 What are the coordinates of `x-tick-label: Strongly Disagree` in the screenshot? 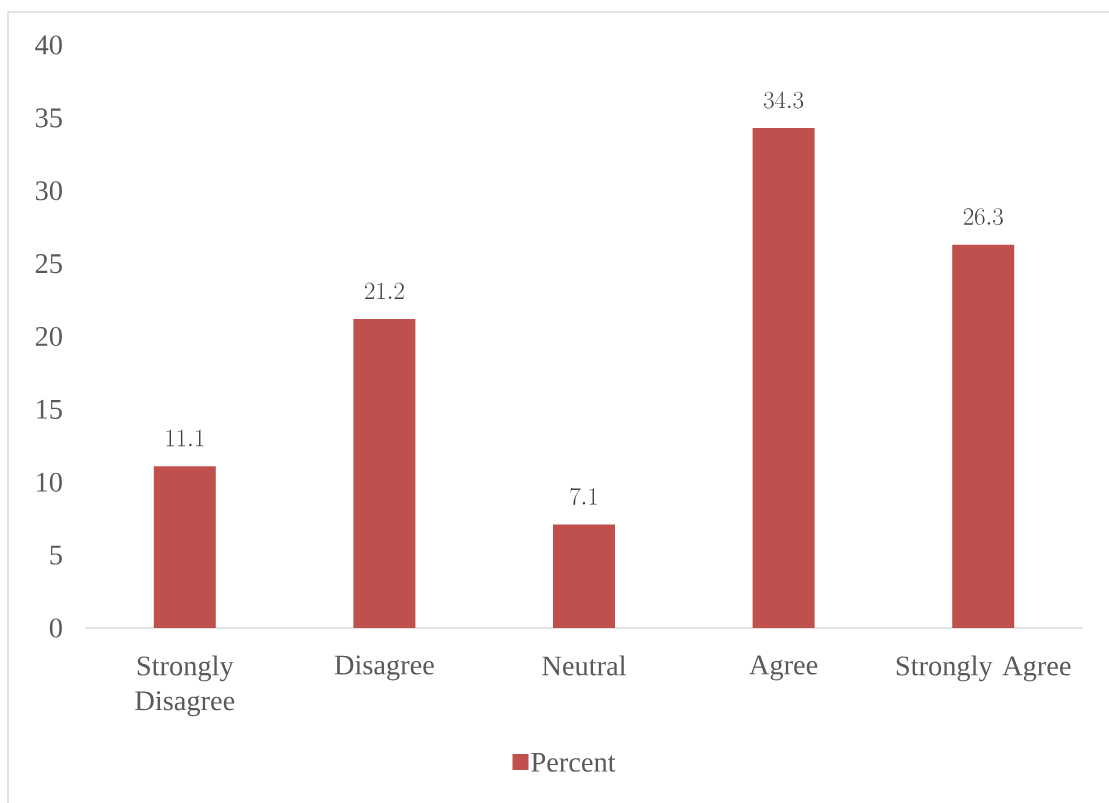 It's located at (185, 686).